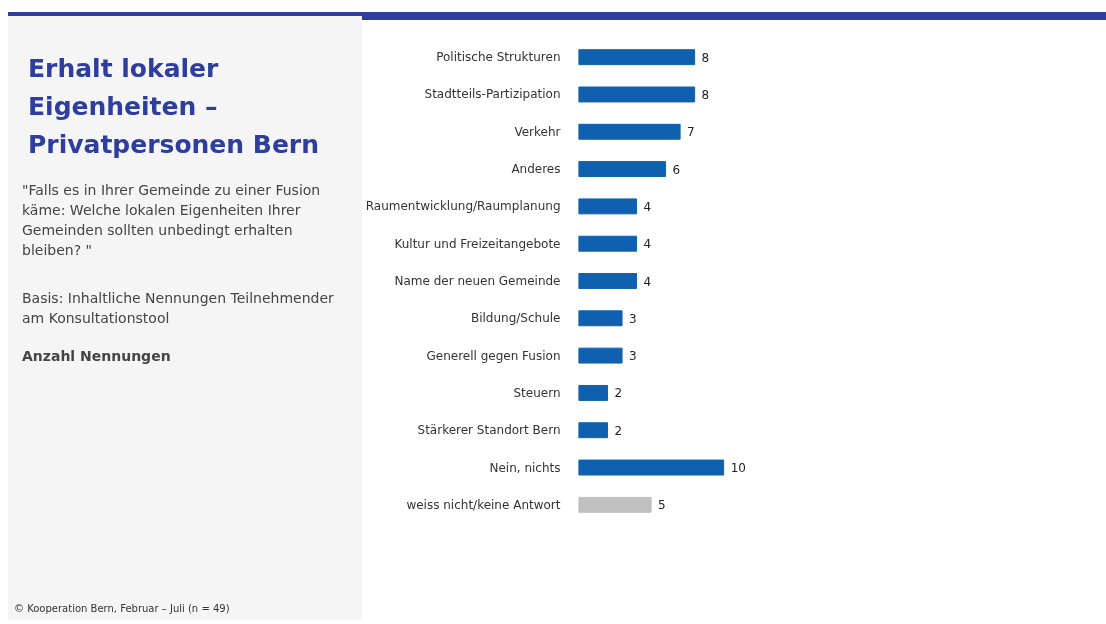 Image resolution: width=1106 pixels, height=624 pixels. What do you see at coordinates (676, 169) in the screenshot?
I see `data-label: 6` at bounding box center [676, 169].